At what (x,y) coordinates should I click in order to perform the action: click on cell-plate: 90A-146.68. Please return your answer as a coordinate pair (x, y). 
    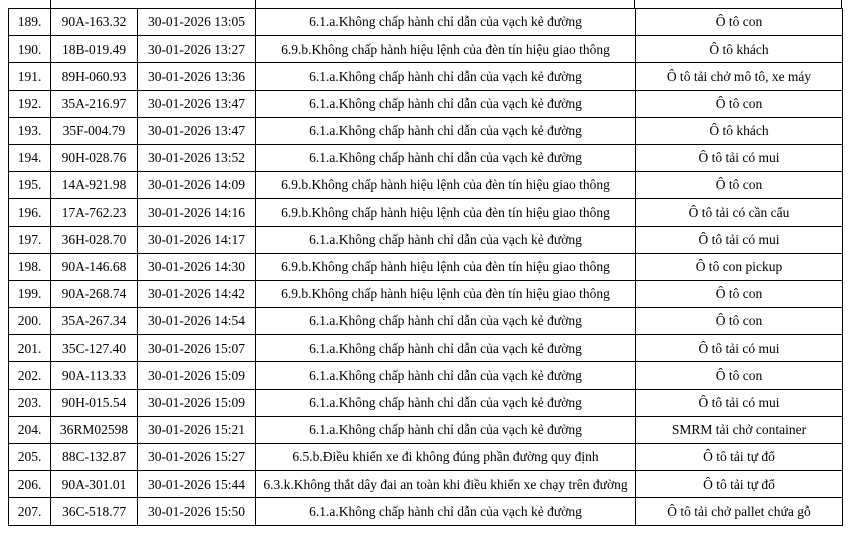
    Looking at the image, I should click on (94, 266).